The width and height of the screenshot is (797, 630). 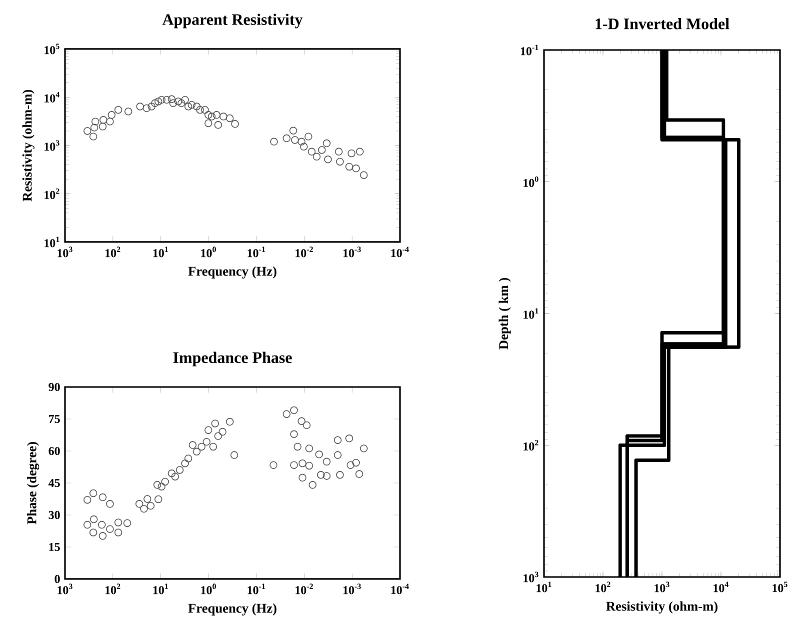 I want to click on y-axis-title: Depth ( km ), so click(x=504, y=314).